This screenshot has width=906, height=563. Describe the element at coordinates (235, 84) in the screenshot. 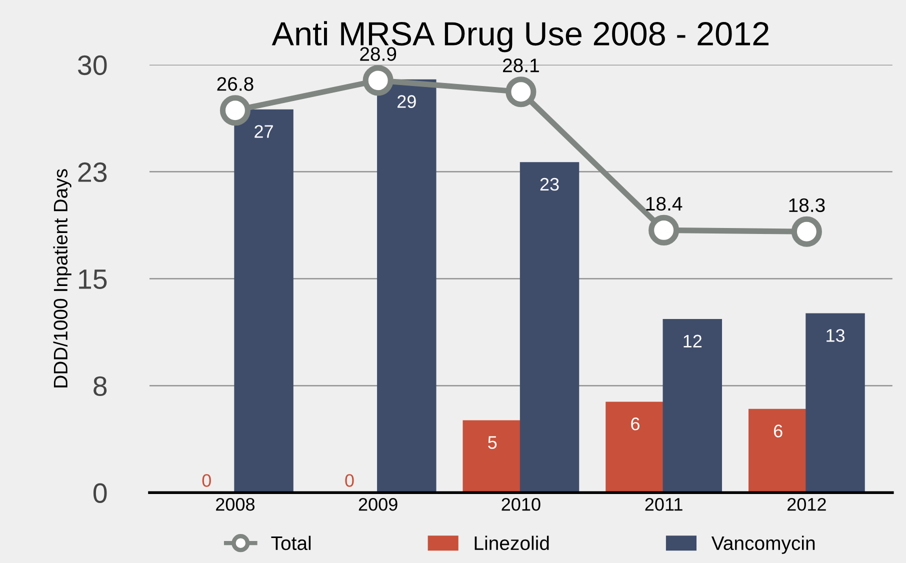

I see `data-label: 26.8` at that location.